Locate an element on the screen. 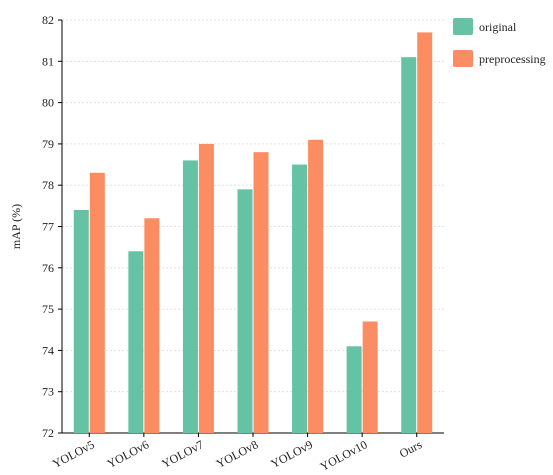 Image resolution: width=553 pixels, height=475 pixels. y-tick-label: 74 is located at coordinates (48, 350).